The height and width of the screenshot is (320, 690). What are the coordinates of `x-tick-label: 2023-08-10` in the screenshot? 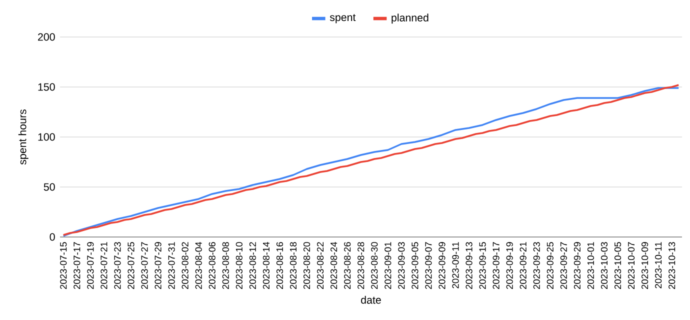 It's located at (239, 265).